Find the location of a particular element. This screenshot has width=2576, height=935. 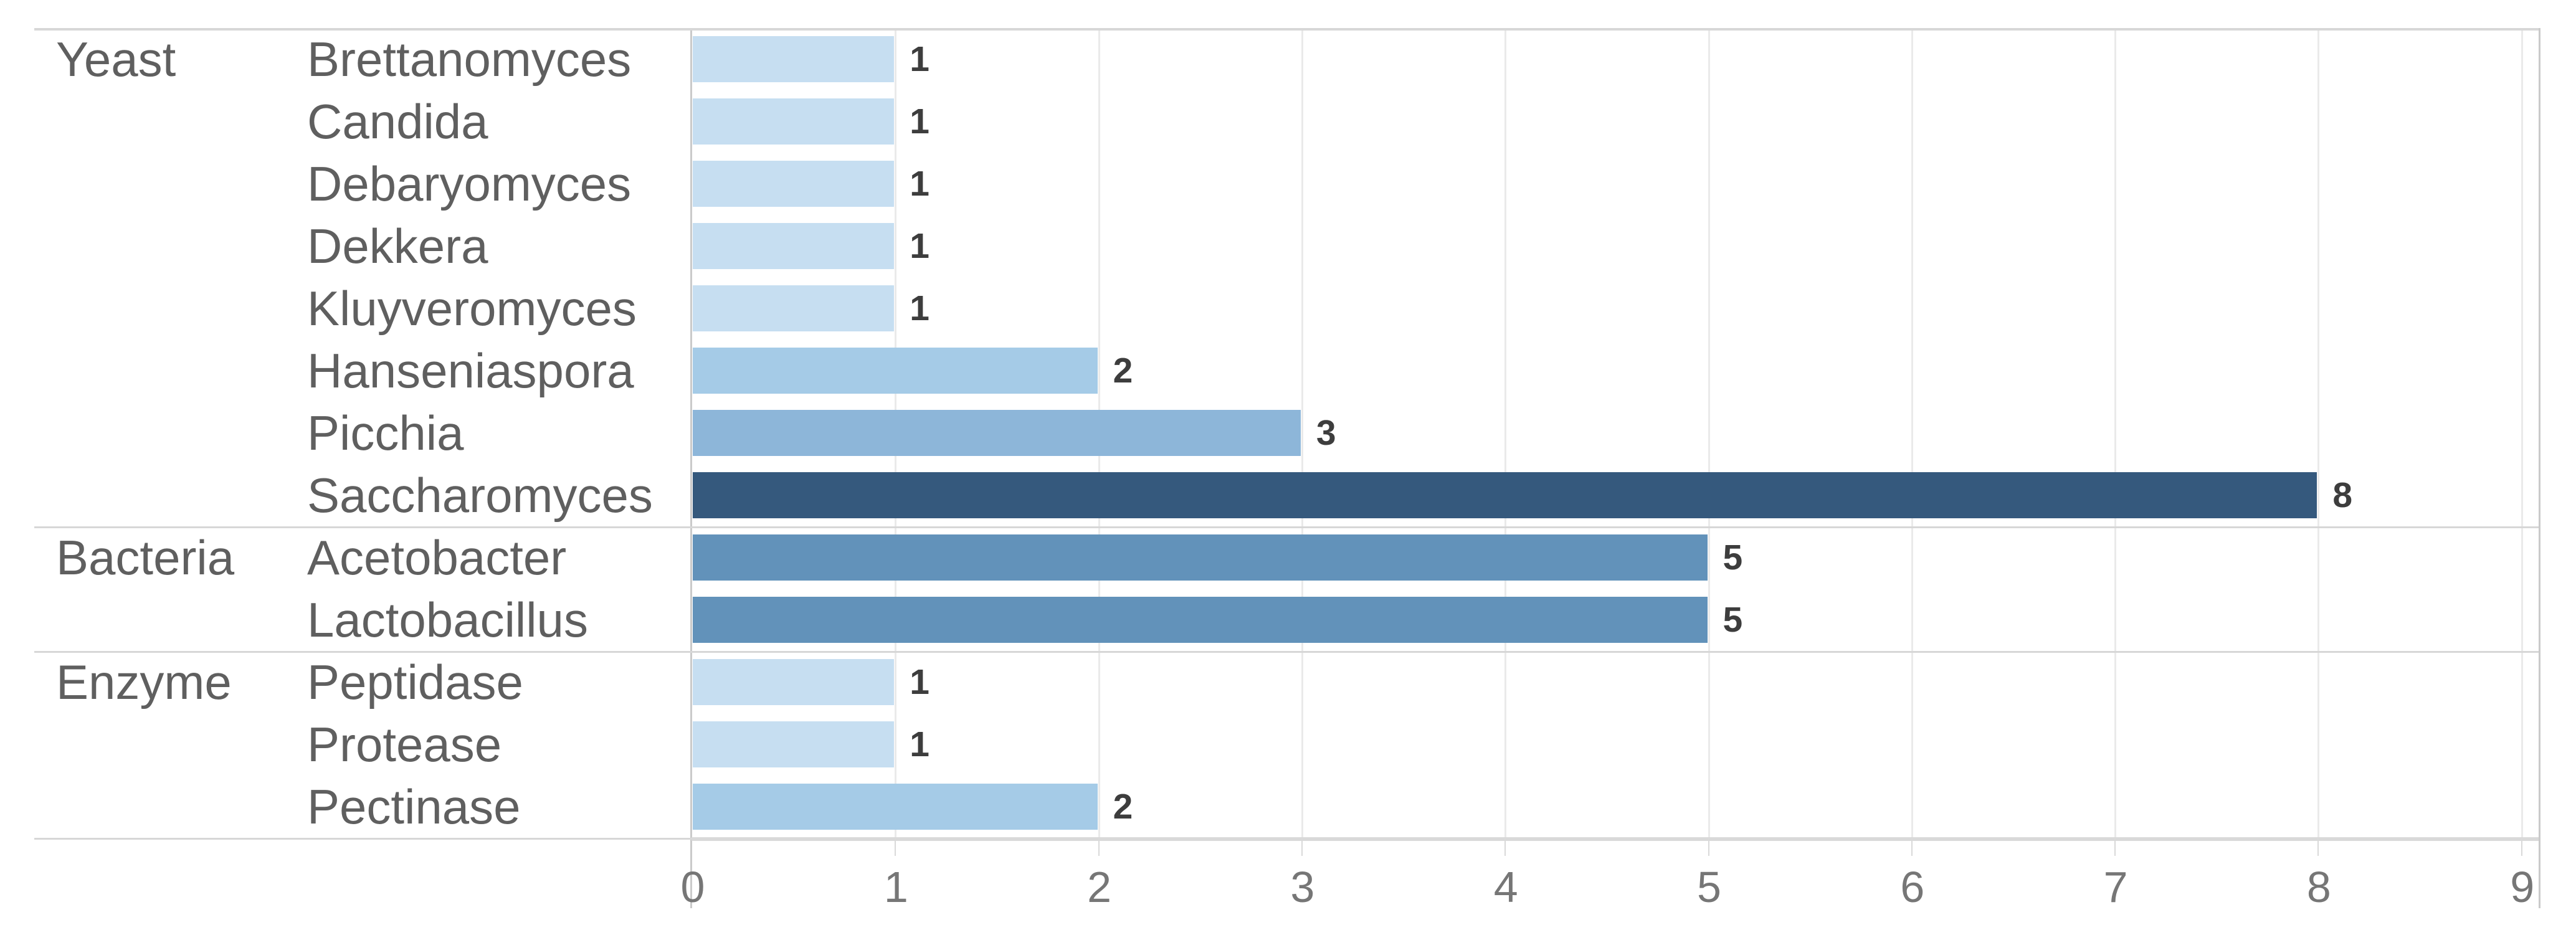

x-axis-tick-label: 6 is located at coordinates (1912, 887).